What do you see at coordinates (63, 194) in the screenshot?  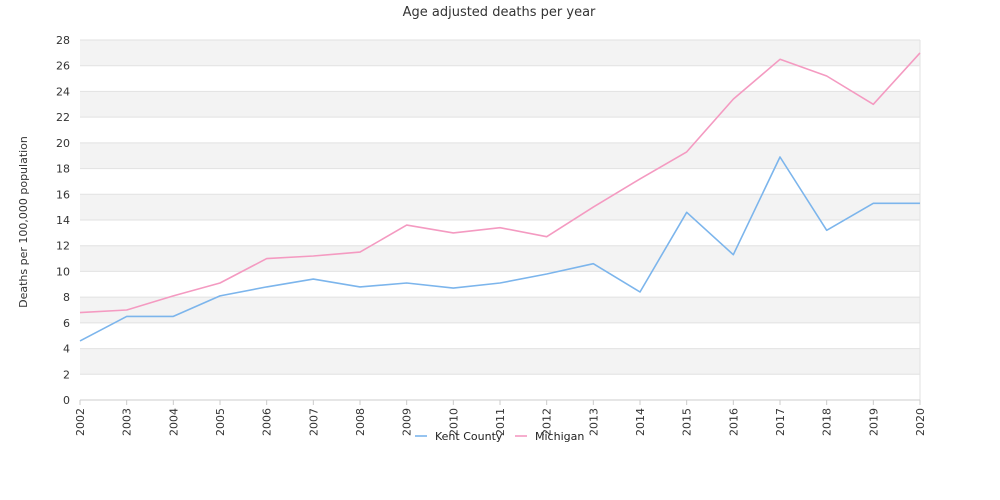 I see `y-tick-label: 16` at bounding box center [63, 194].